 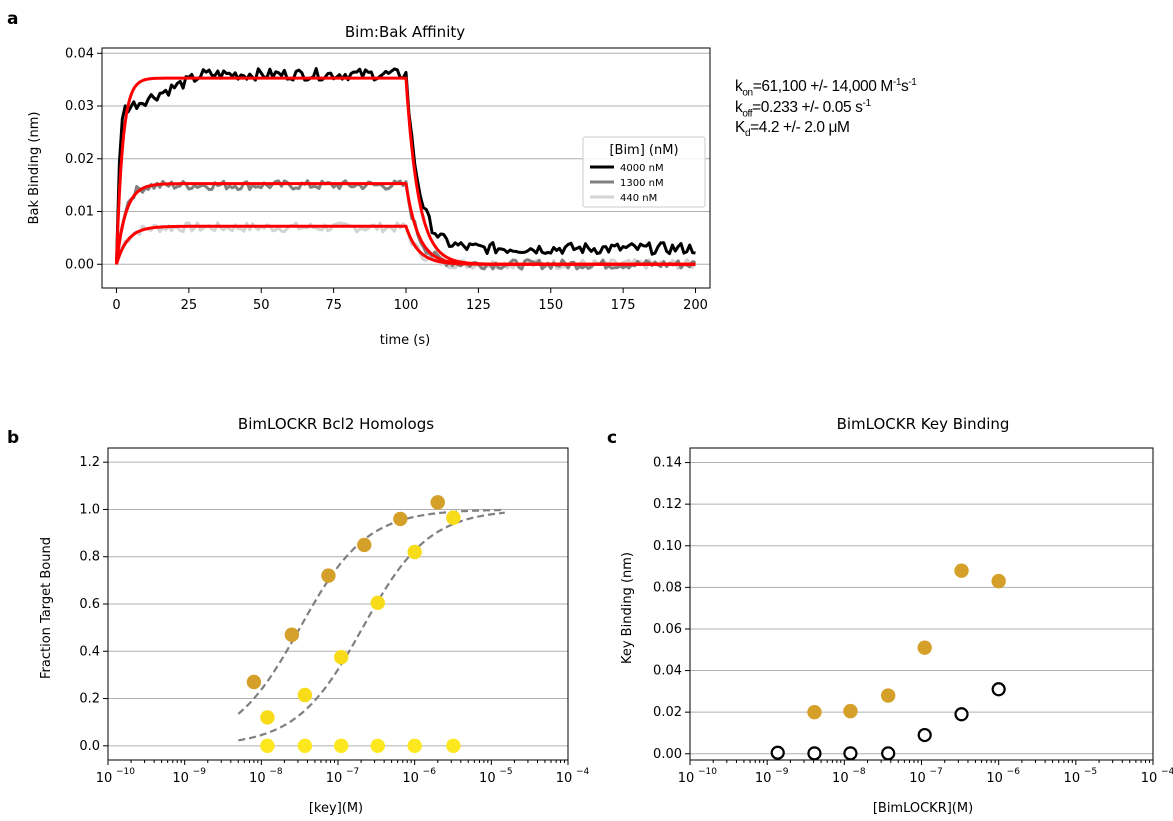 What do you see at coordinates (13, 438) in the screenshot?
I see `panel-letter-b: b` at bounding box center [13, 438].